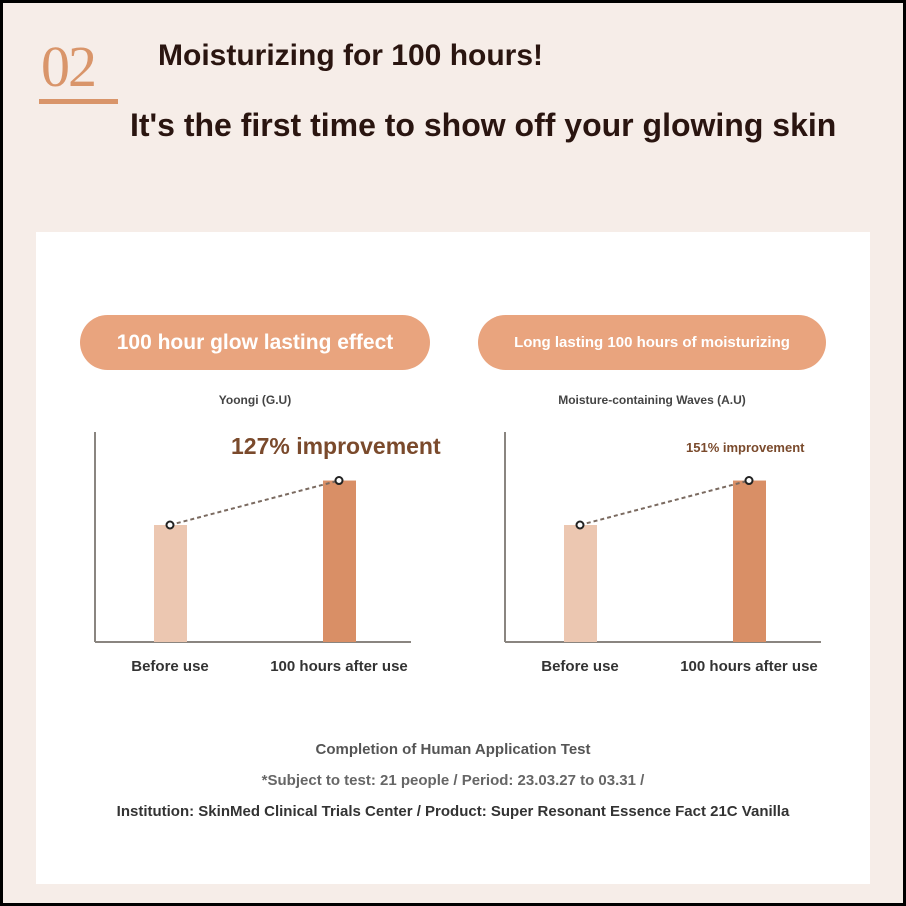 The width and height of the screenshot is (906, 906). Describe the element at coordinates (255, 342) in the screenshot. I see `chart1-title: 100 hour glow lasting effect` at that location.